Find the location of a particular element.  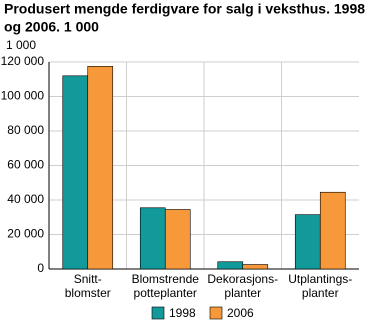

legend-label: 1998 is located at coordinates (182, 313).